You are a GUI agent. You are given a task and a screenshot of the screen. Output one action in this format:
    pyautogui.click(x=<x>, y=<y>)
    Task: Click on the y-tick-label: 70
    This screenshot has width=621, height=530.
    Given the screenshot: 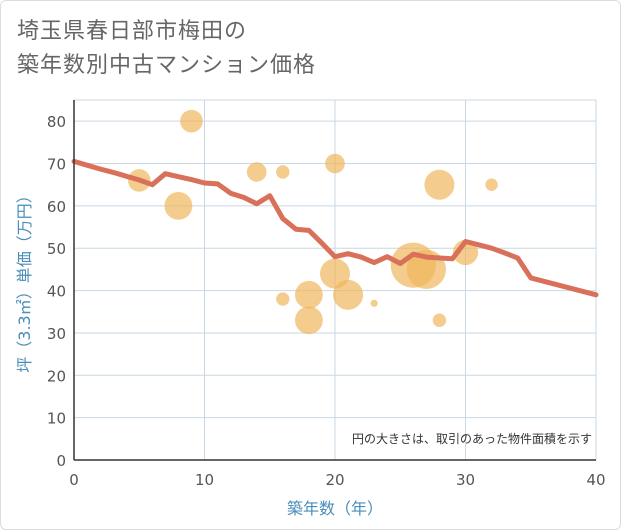 What is the action you would take?
    pyautogui.click(x=56, y=165)
    